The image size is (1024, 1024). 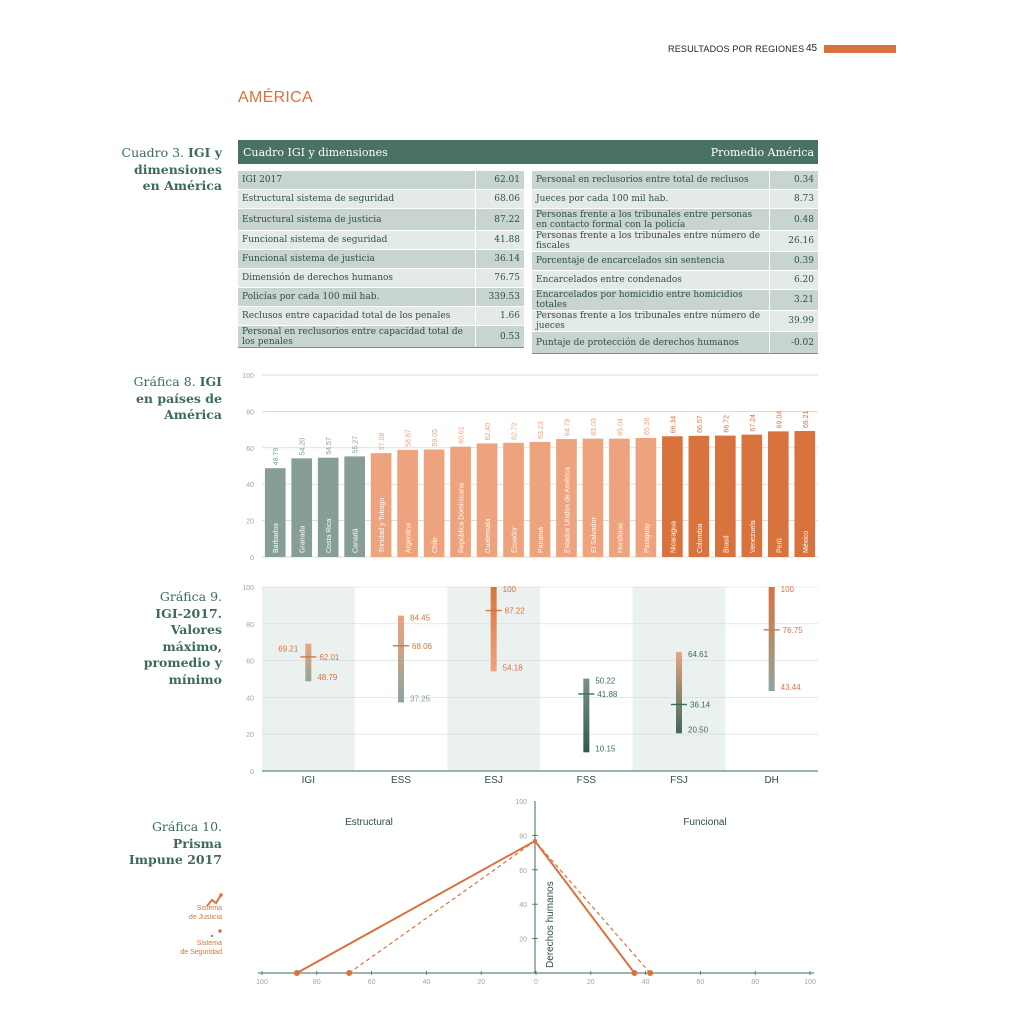 What do you see at coordinates (793, 180) in the screenshot?
I see `indicator-value: 0.34` at bounding box center [793, 180].